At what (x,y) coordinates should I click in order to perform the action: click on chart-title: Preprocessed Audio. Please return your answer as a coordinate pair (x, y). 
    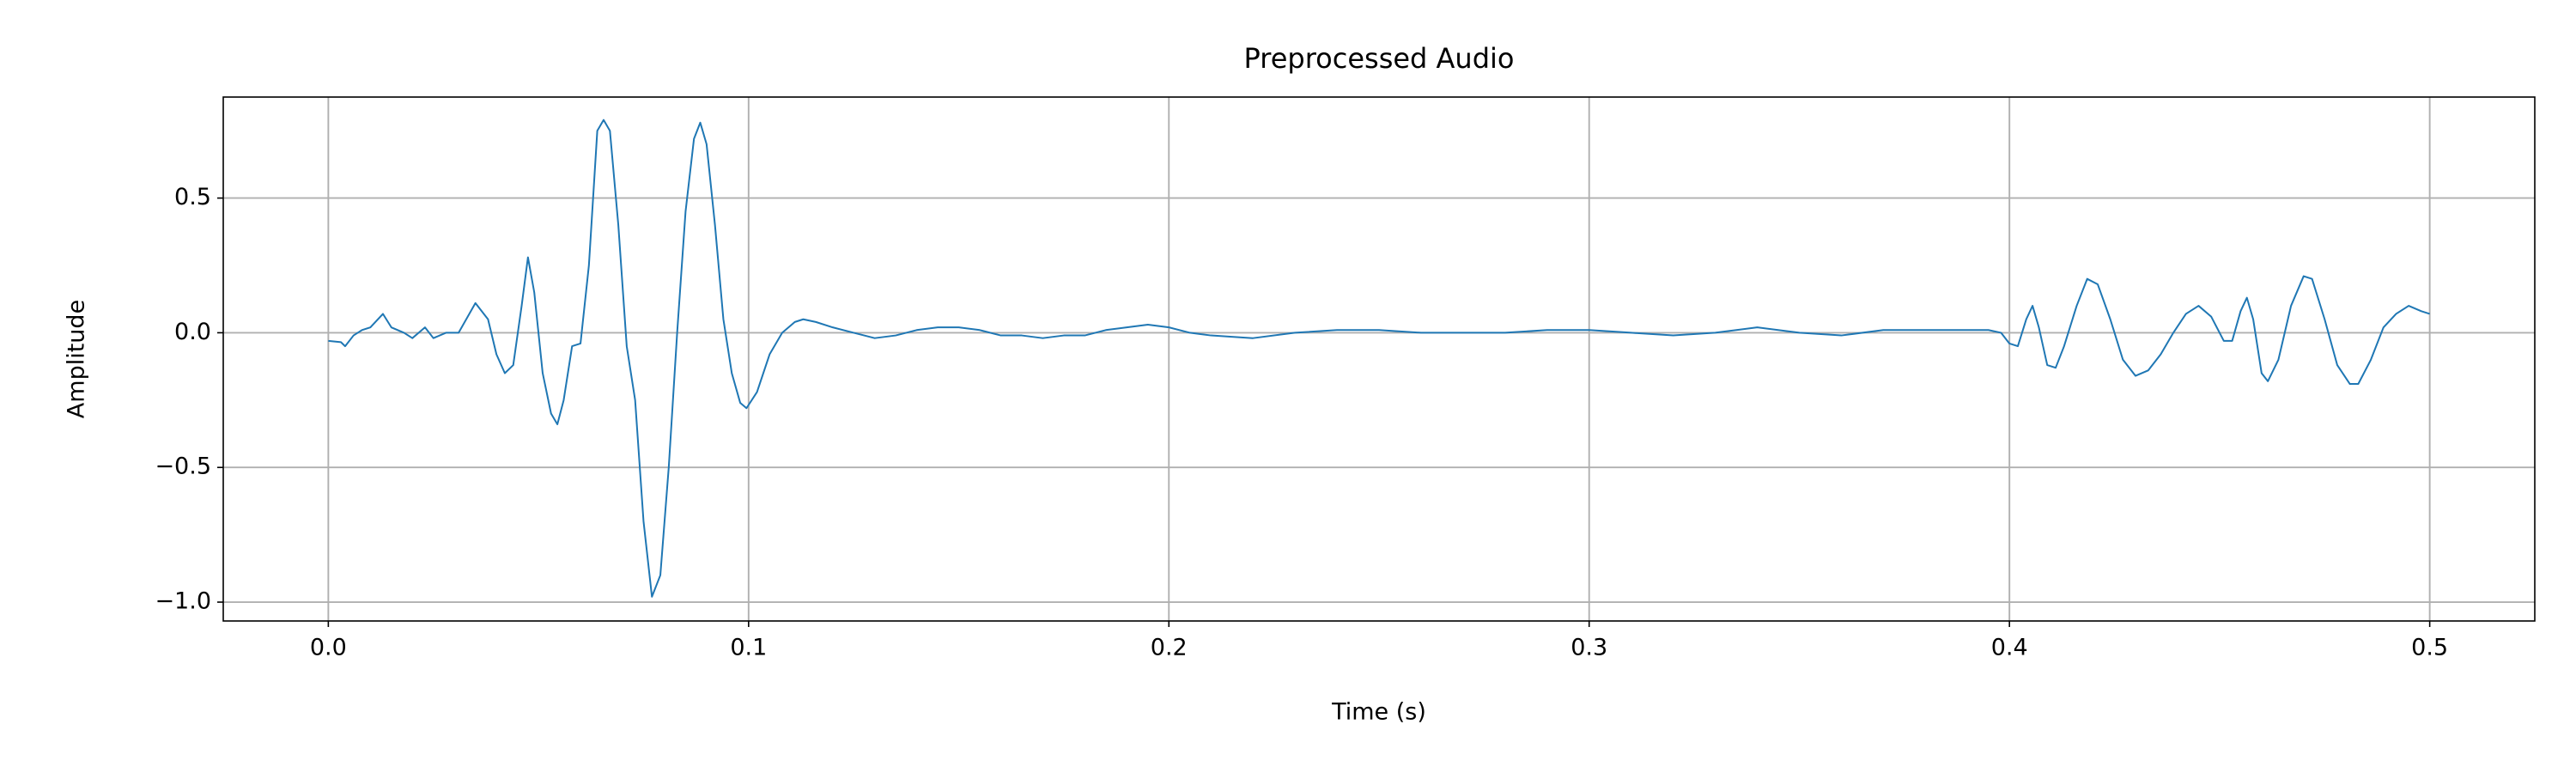
    Looking at the image, I should click on (1379, 58).